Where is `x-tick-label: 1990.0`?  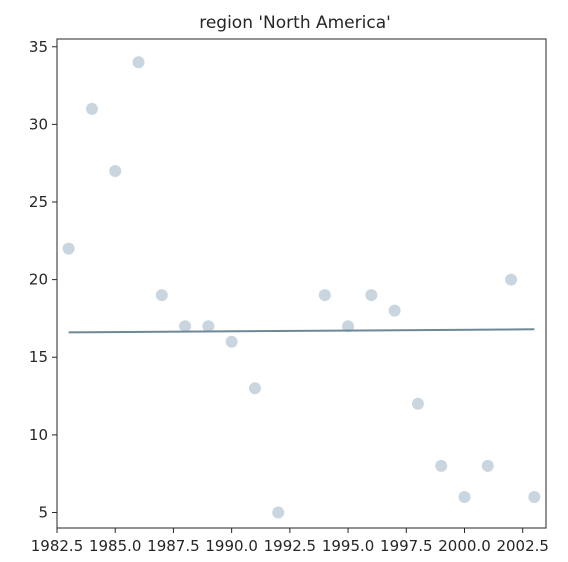 x-tick-label: 1990.0 is located at coordinates (231, 546).